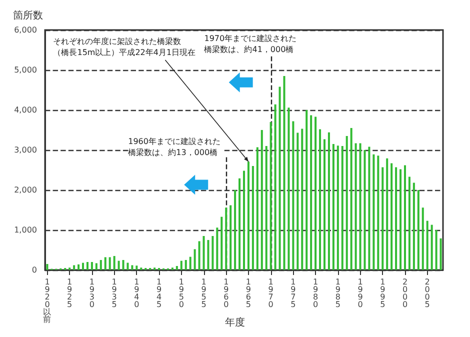 The height and width of the screenshot is (337, 470). What do you see at coordinates (249, 293) in the screenshot?
I see `x-tick-label: 1965` at bounding box center [249, 293].